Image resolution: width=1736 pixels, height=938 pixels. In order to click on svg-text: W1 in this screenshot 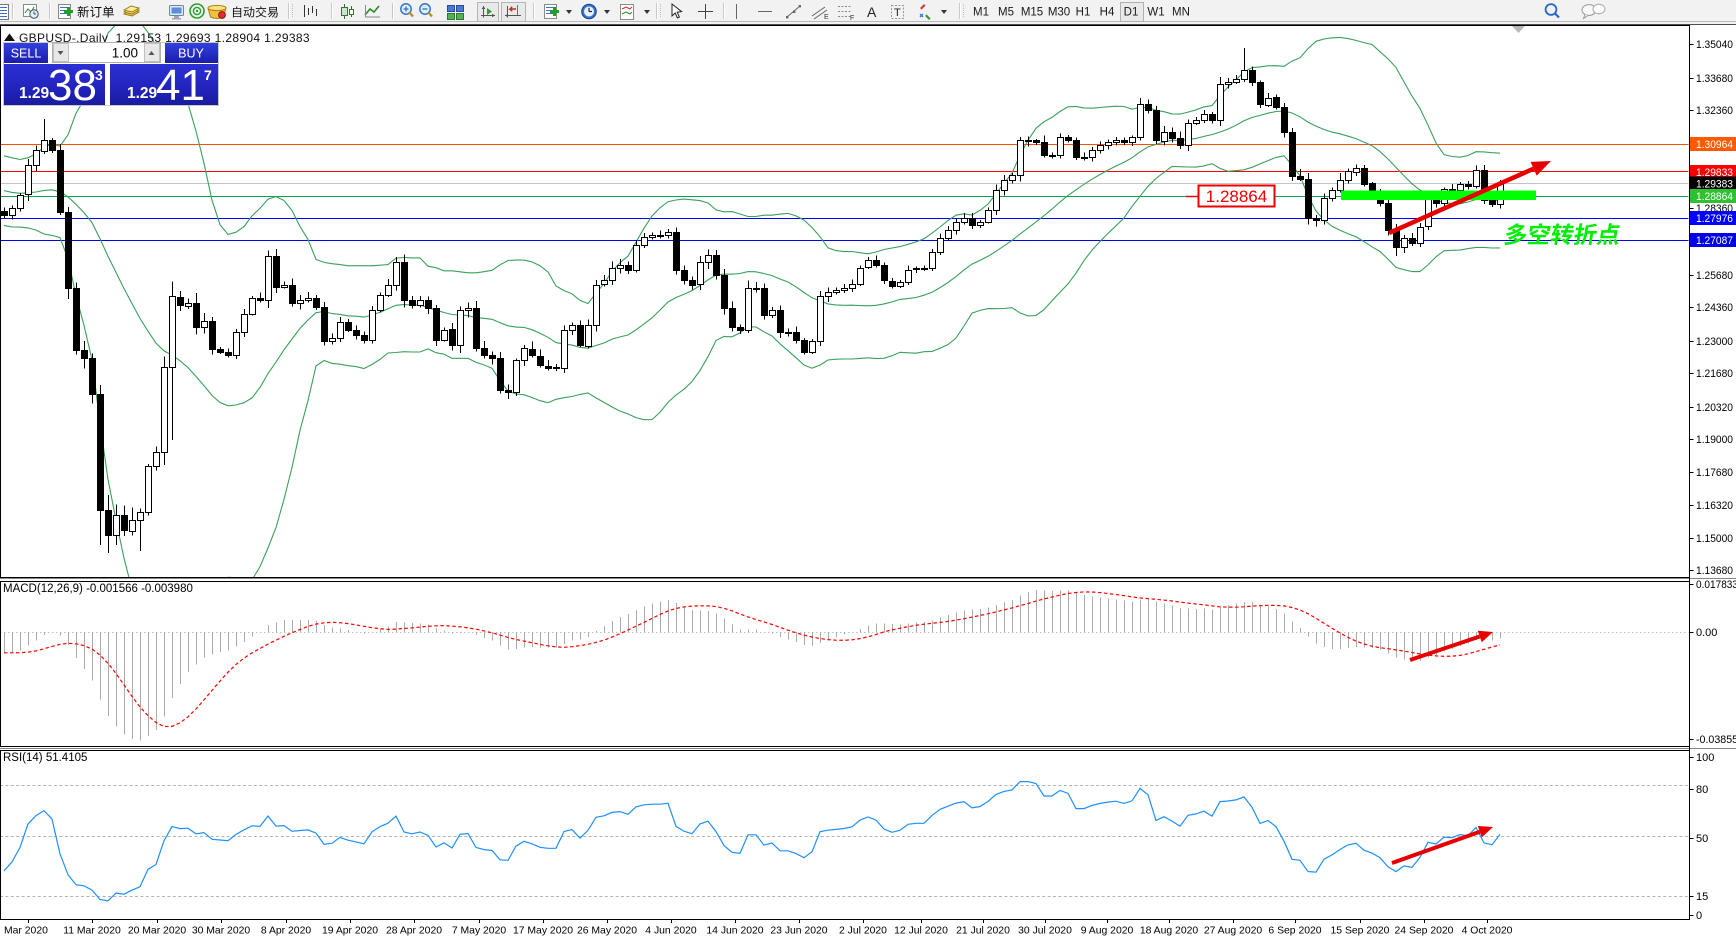, I will do `click(1155, 13)`.